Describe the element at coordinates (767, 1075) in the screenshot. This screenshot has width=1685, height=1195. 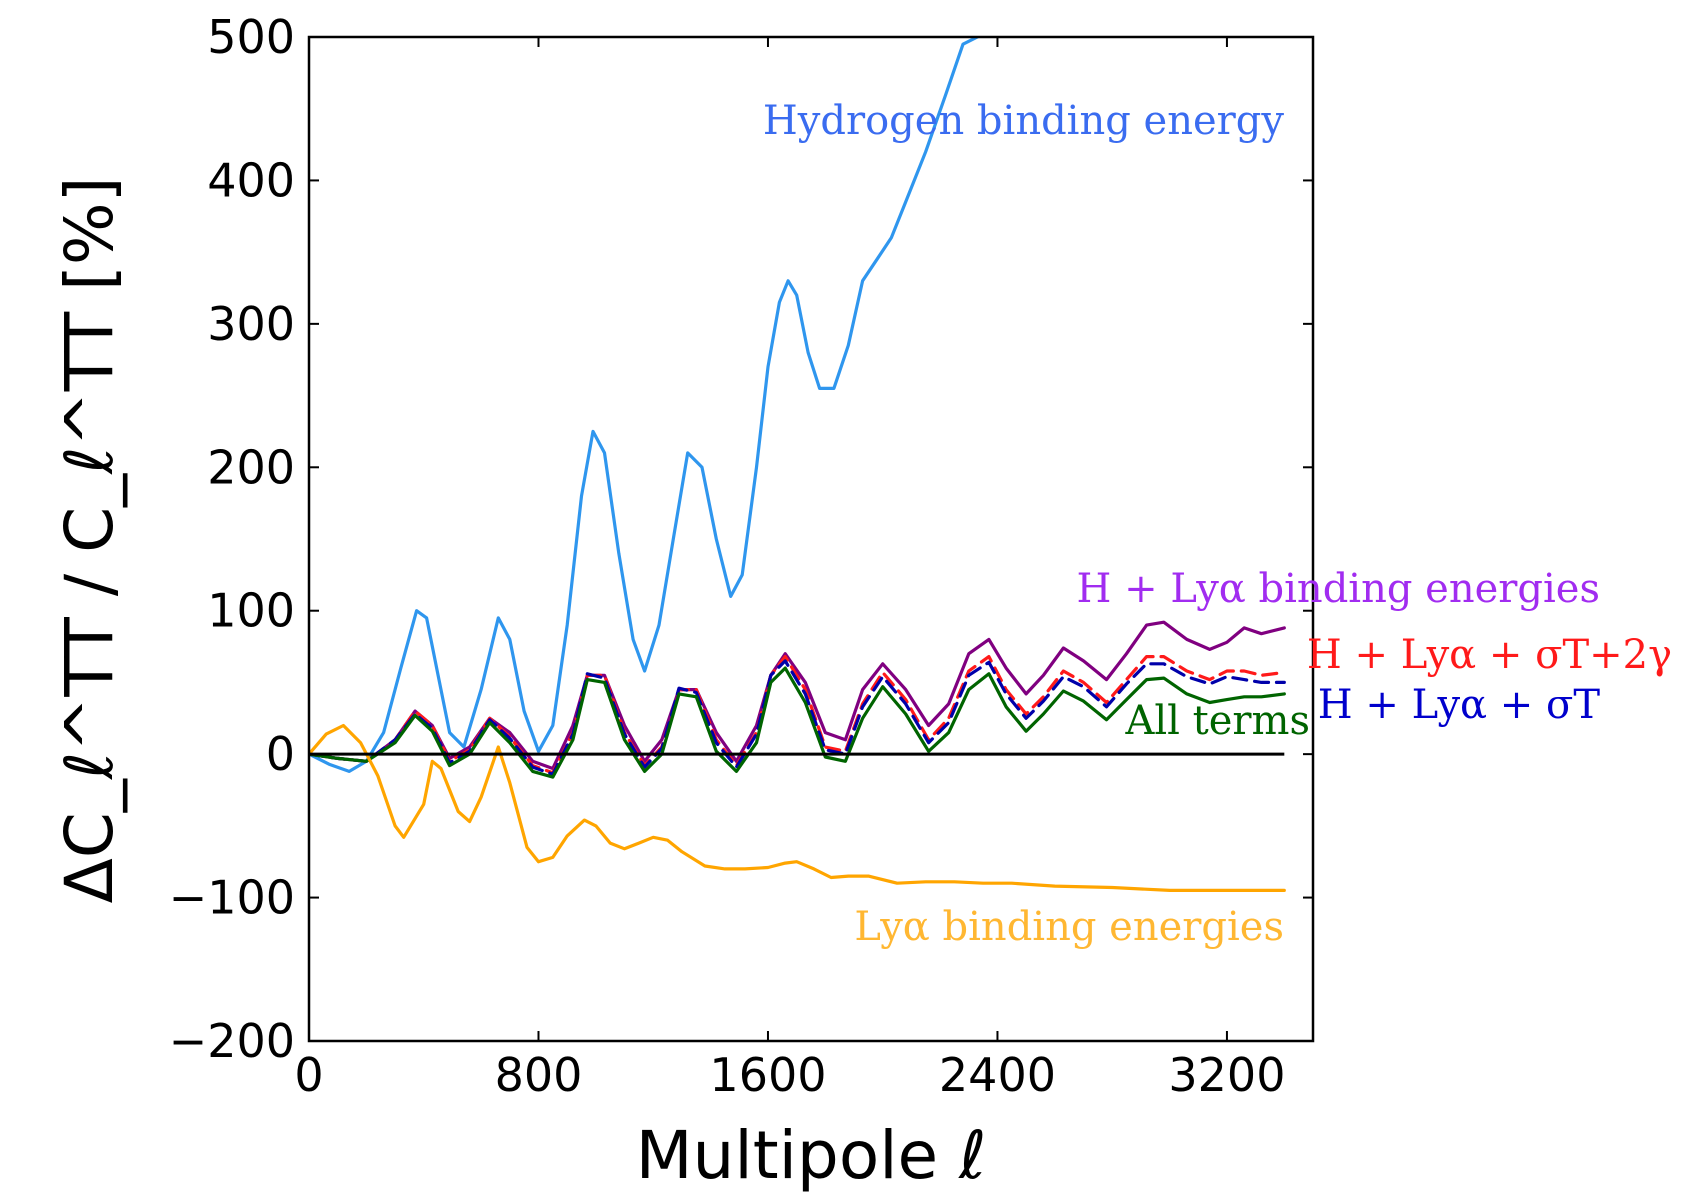
I see `x-tick-label: 1600` at that location.